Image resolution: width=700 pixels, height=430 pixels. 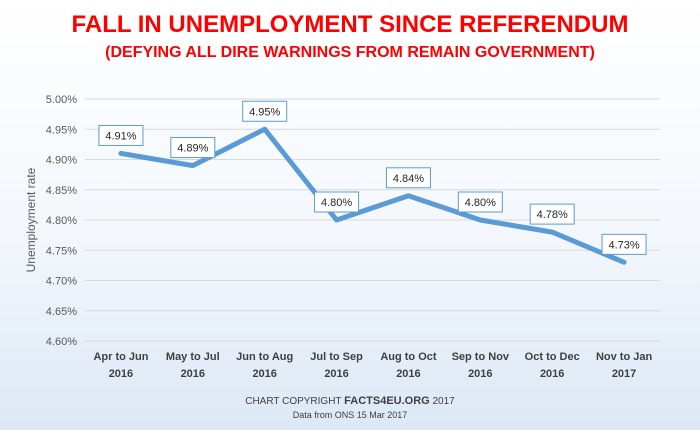 What do you see at coordinates (61, 161) in the screenshot?
I see `y-tick-label: 4.90%` at bounding box center [61, 161].